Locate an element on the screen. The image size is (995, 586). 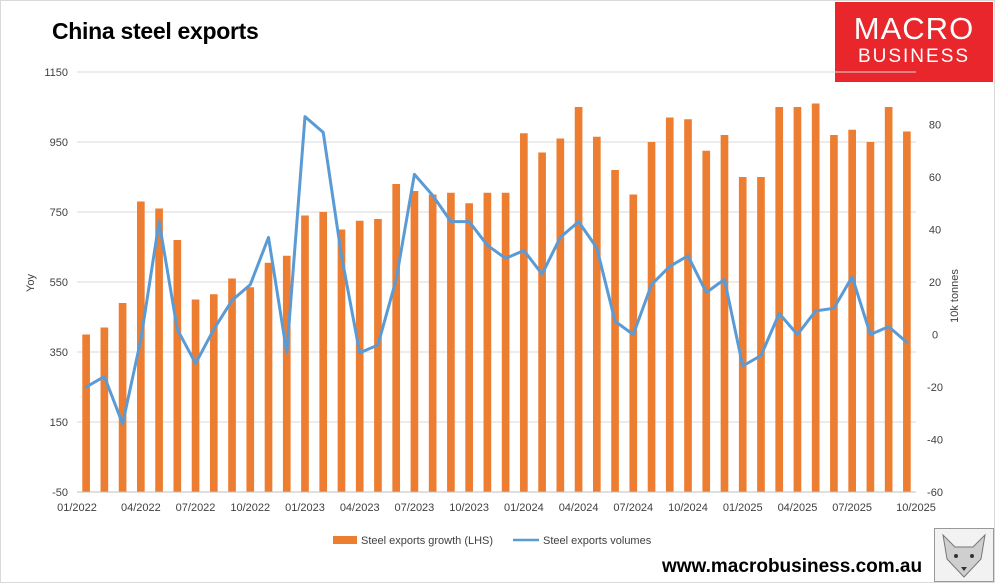
x-tick-label: 01/2024 is located at coordinates (524, 508).